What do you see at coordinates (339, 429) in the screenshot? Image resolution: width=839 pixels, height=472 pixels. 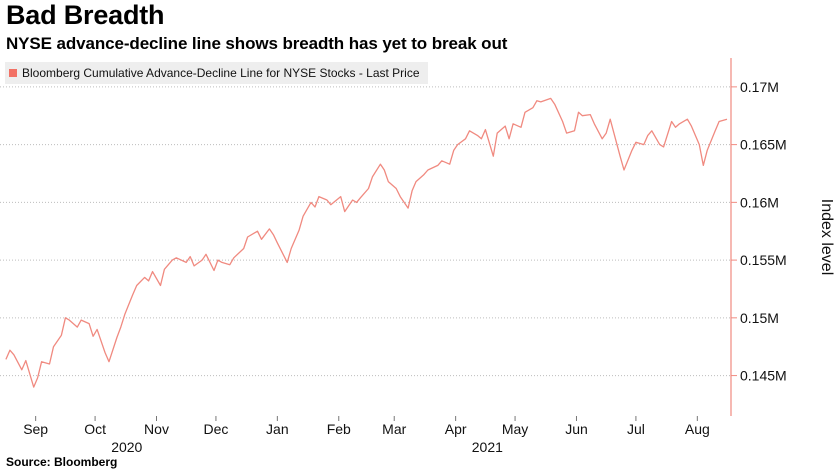 I see `x-tick-label: Feb` at bounding box center [339, 429].